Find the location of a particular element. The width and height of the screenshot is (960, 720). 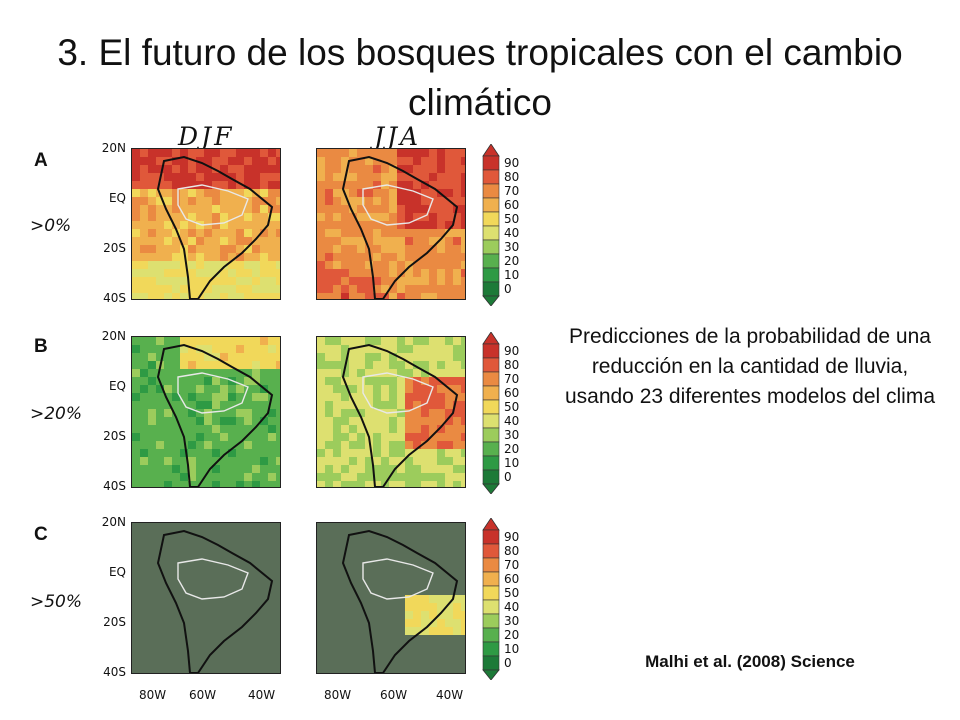

colorbar-label-b-70: 70 is located at coordinates (512, 379).